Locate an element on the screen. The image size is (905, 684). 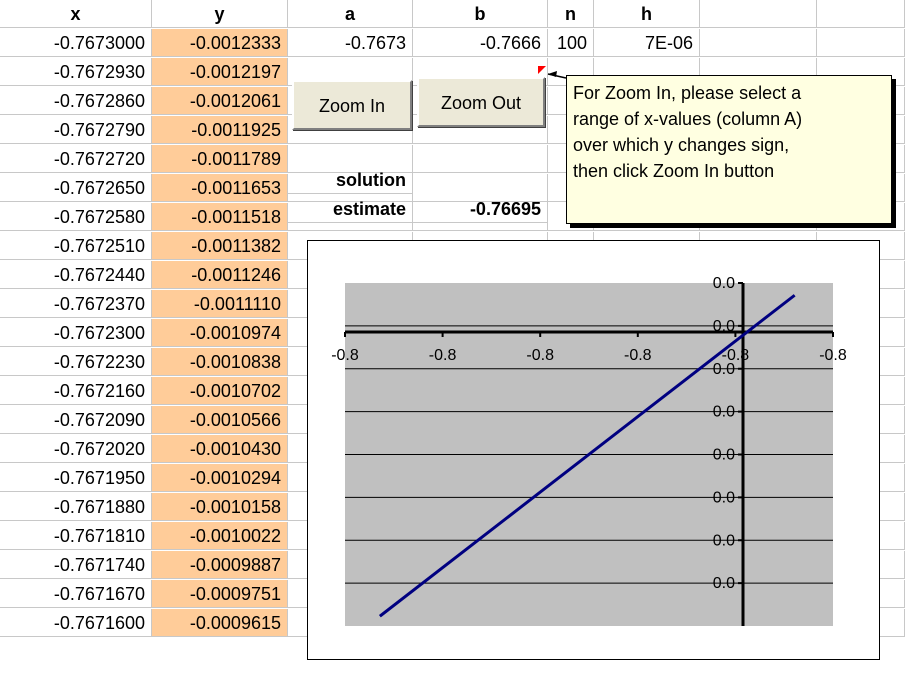
x-cell: -0.7672860 is located at coordinates (76, 101).